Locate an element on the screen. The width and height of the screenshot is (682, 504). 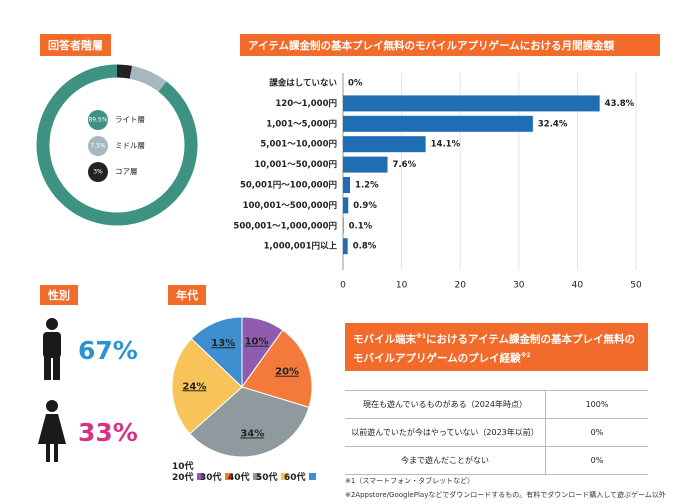
legend-label: ライト層 is located at coordinates (130, 119).